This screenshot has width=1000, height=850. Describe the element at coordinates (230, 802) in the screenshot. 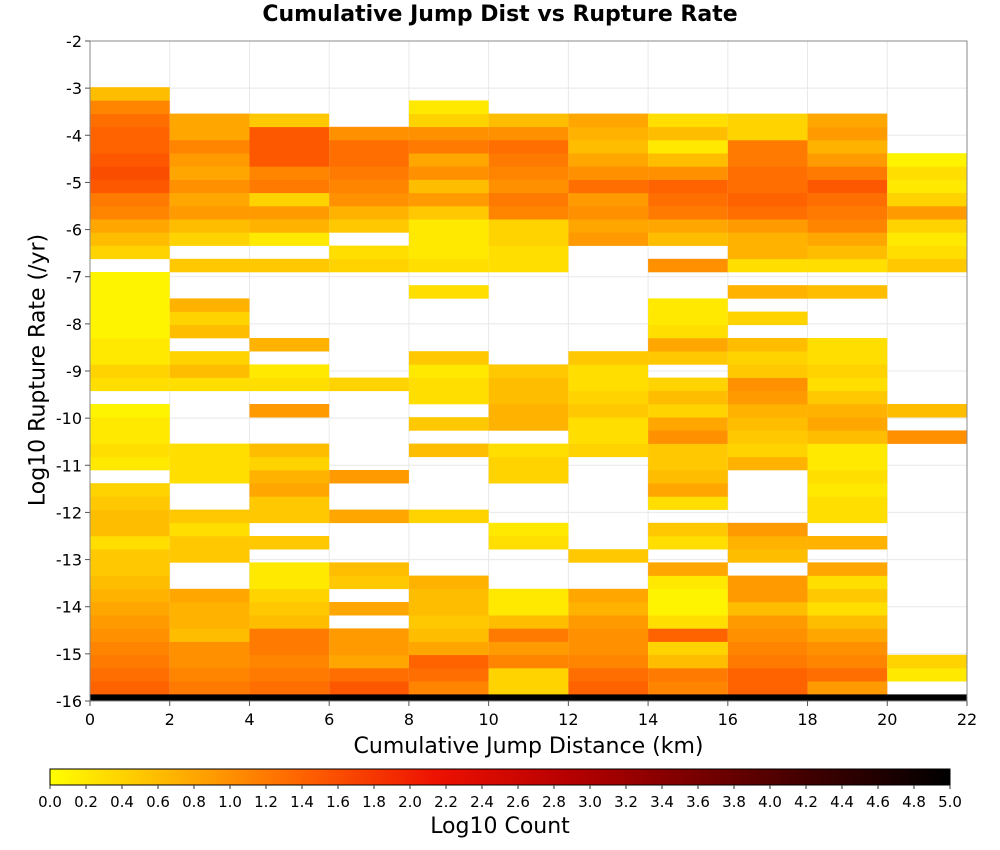

I see `colorbar-tick-label: 1.0` at that location.